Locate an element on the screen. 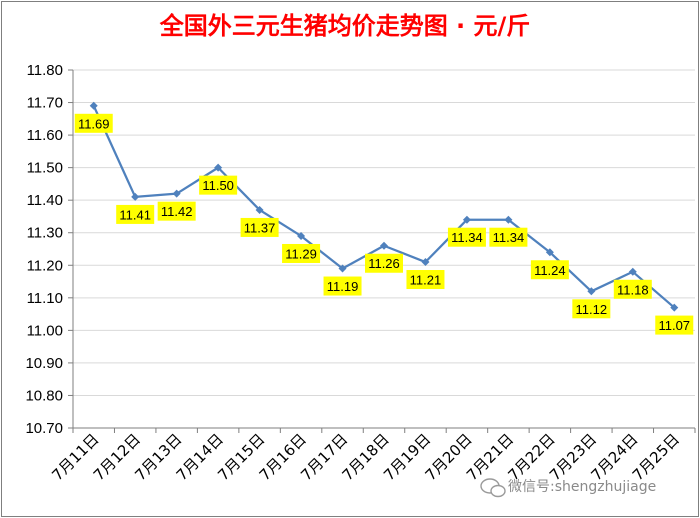  watermark-text: 微信号:shengzhujiage is located at coordinates (582, 487).